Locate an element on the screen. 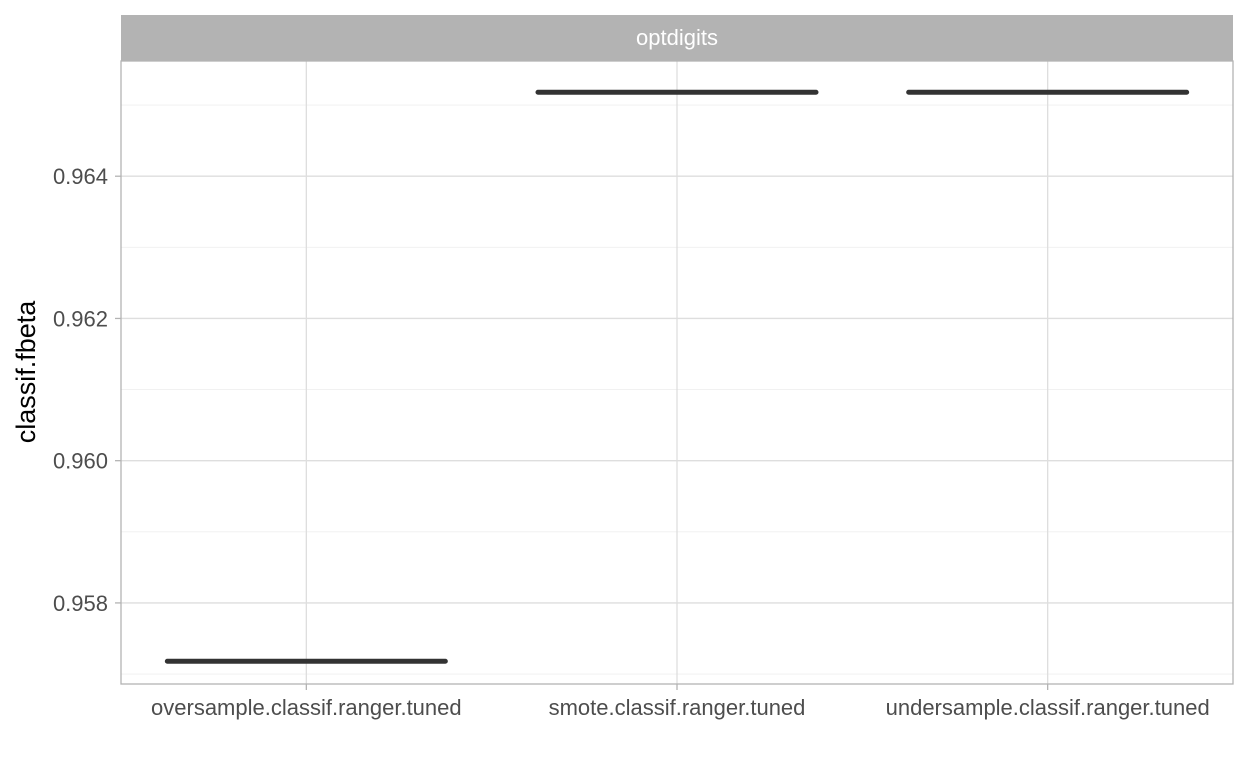 The width and height of the screenshot is (1248, 768). facet-strip is located at coordinates (677, 38).